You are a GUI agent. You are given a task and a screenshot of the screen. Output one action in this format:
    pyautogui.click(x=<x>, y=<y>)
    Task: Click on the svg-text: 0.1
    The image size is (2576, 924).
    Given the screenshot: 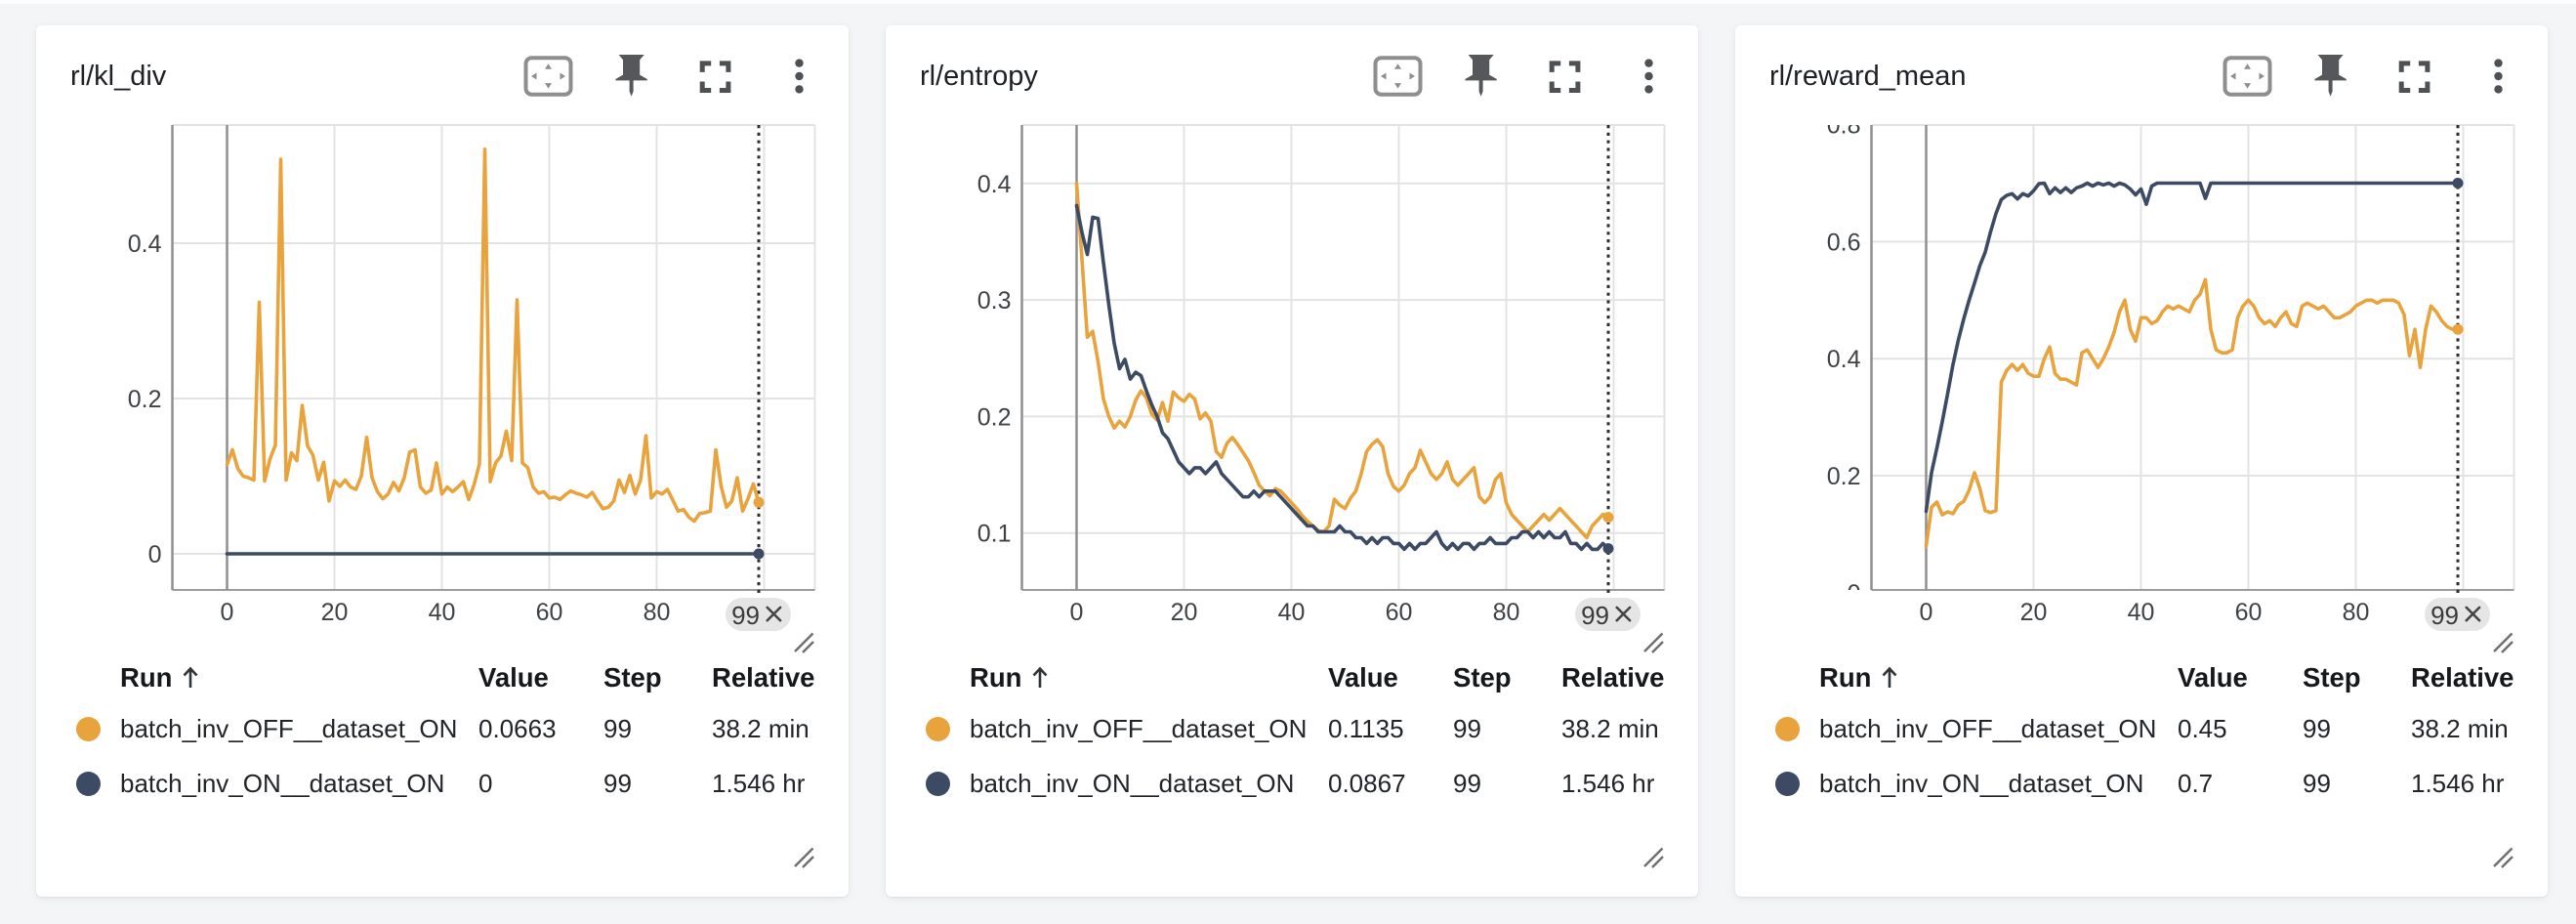 What is the action you would take?
    pyautogui.click(x=994, y=534)
    